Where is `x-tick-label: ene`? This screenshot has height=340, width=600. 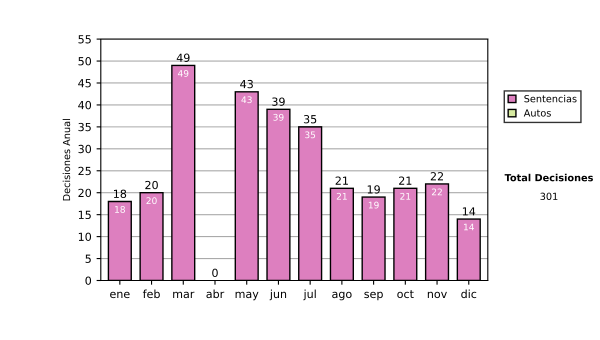
x-tick-label: ene is located at coordinates (120, 295).